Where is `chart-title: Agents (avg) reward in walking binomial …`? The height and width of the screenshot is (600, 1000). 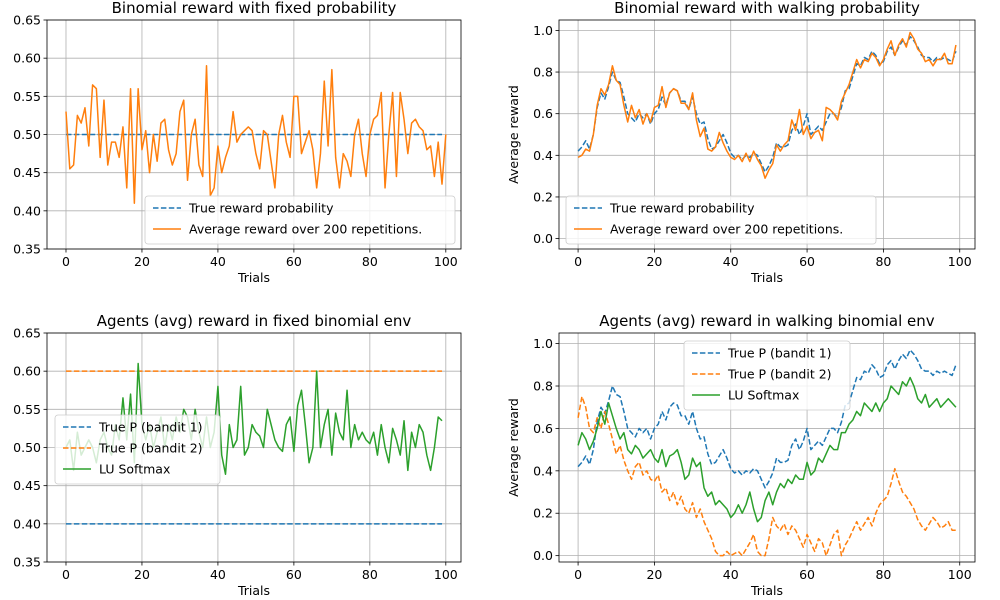
chart-title: Agents (avg) reward in walking binomial … is located at coordinates (766, 321).